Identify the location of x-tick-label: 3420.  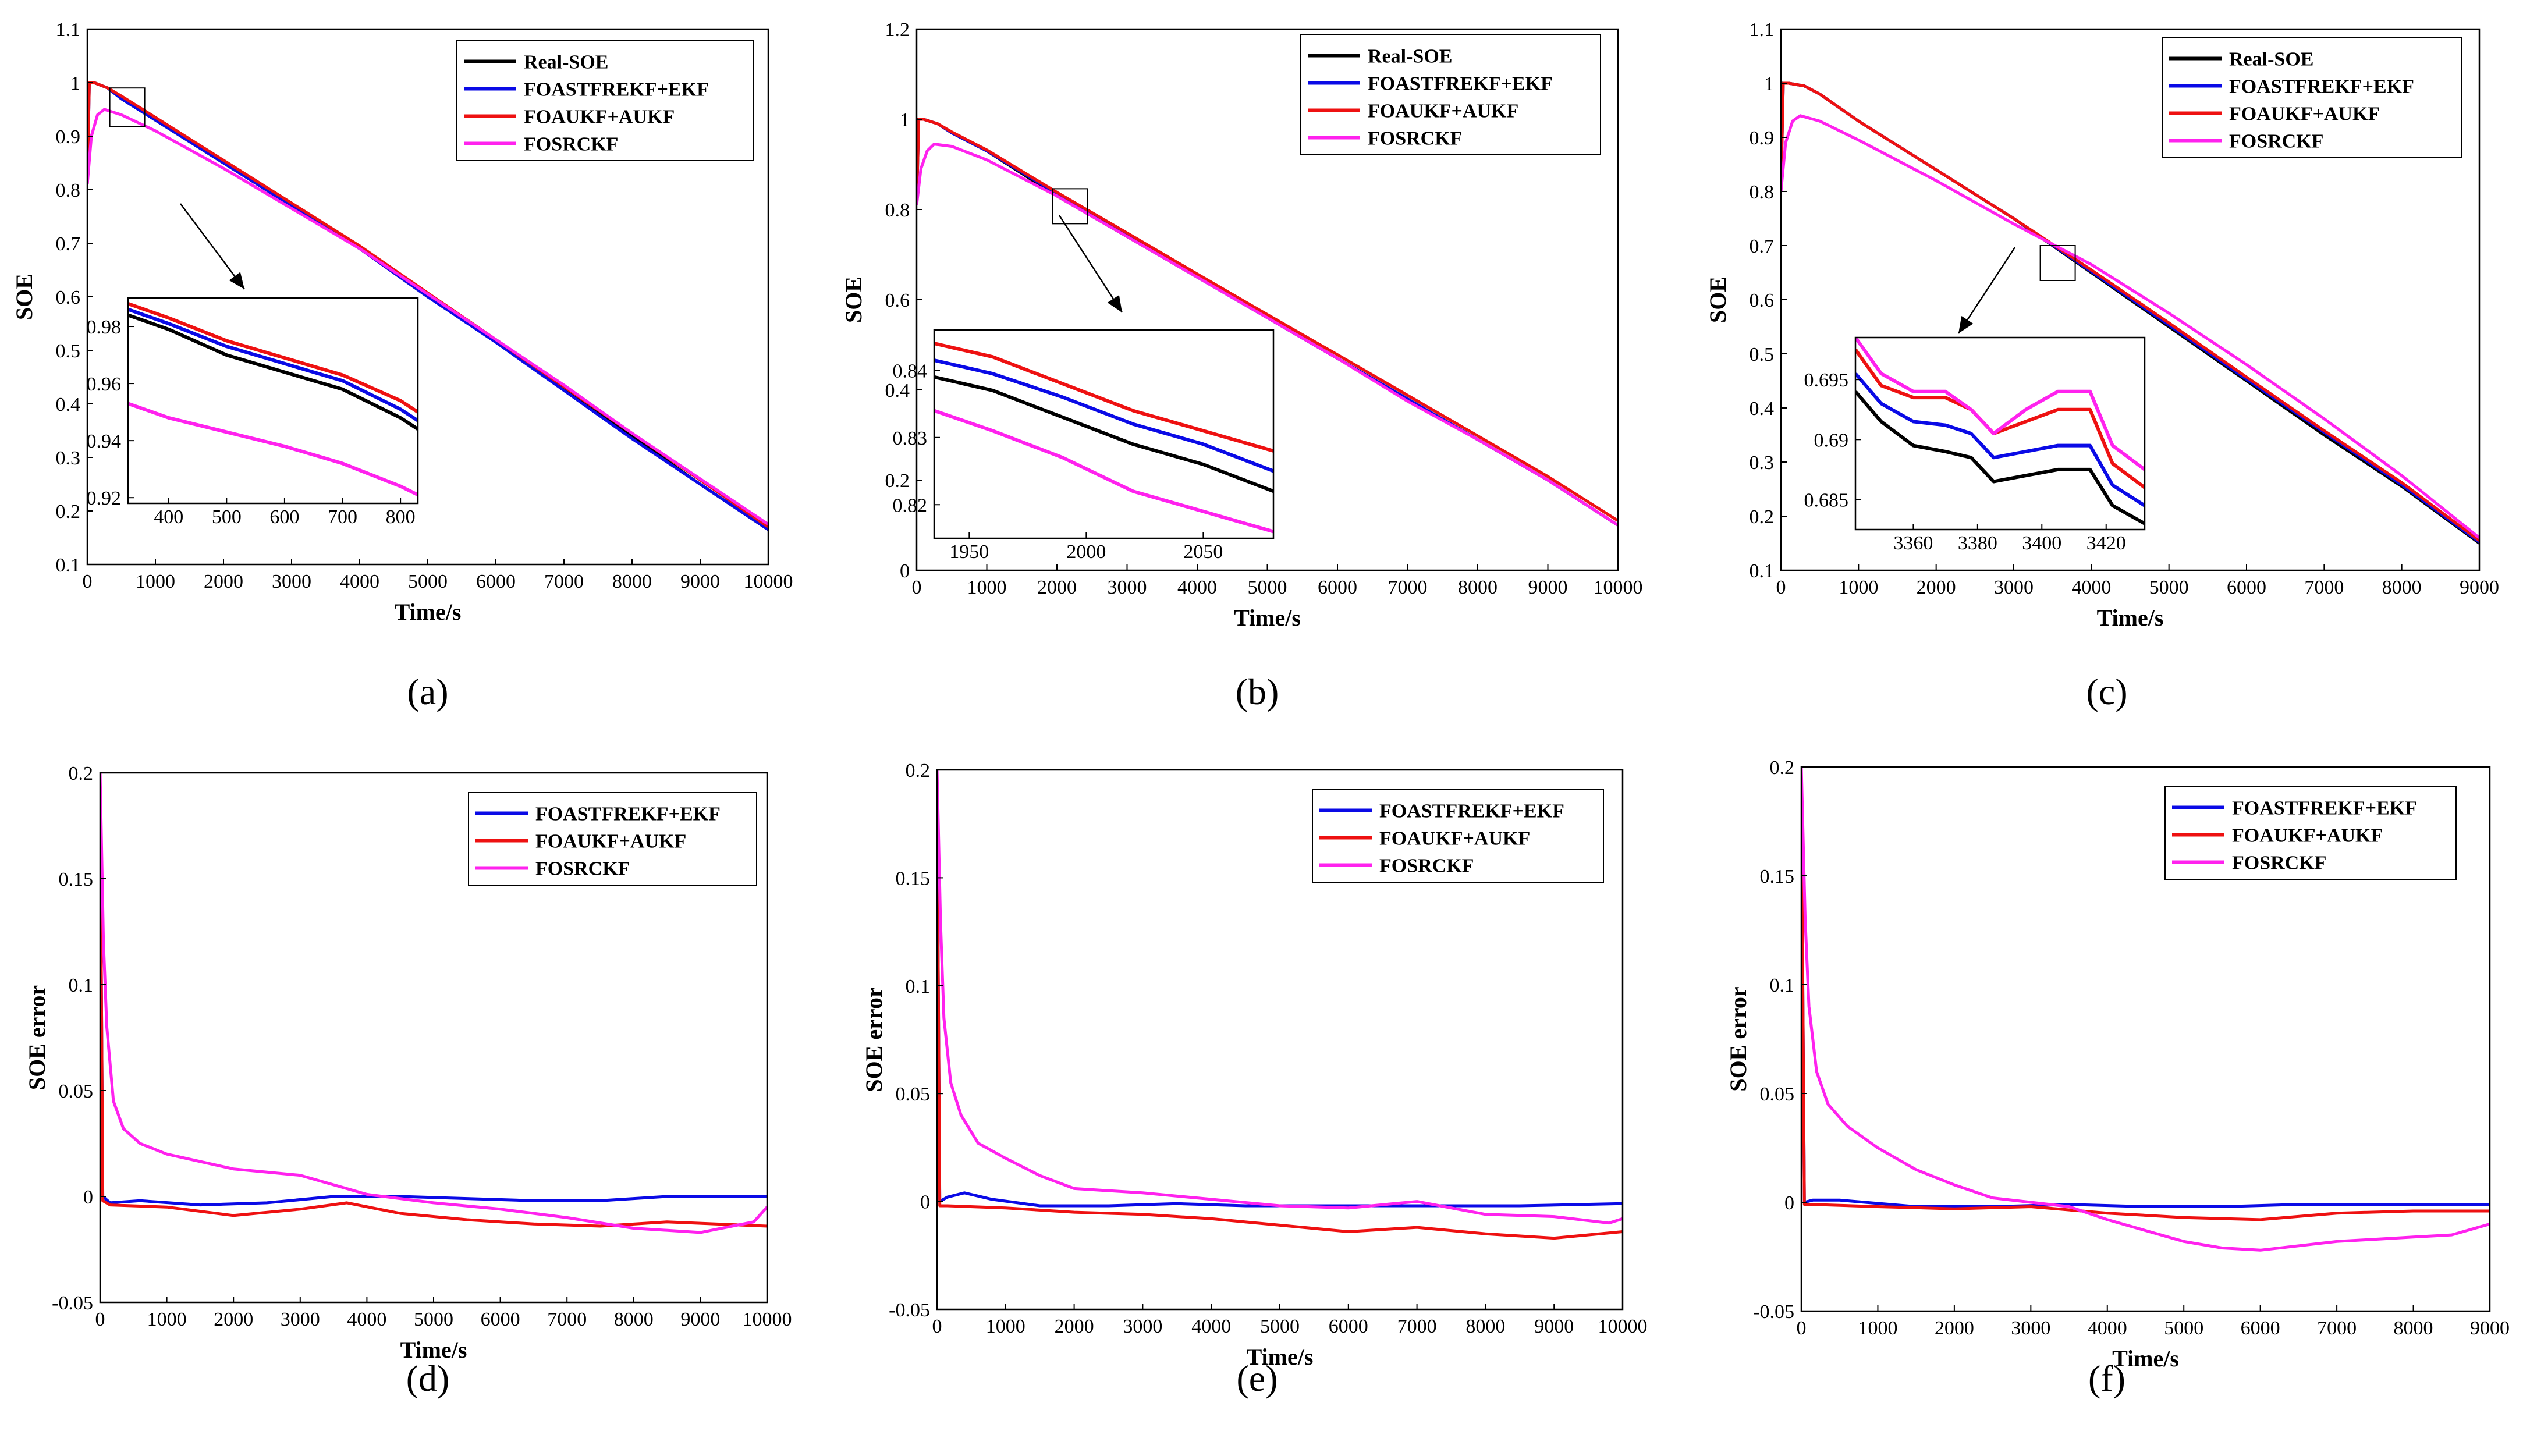
(2106, 543).